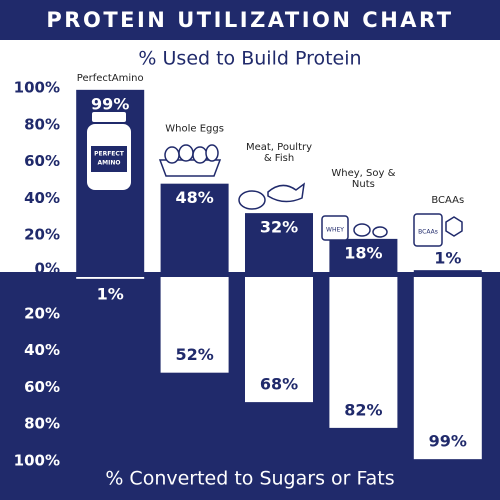 This screenshot has width=500, height=500. Describe the element at coordinates (190, 160) in the screenshot. I see `eggs-icon` at that location.